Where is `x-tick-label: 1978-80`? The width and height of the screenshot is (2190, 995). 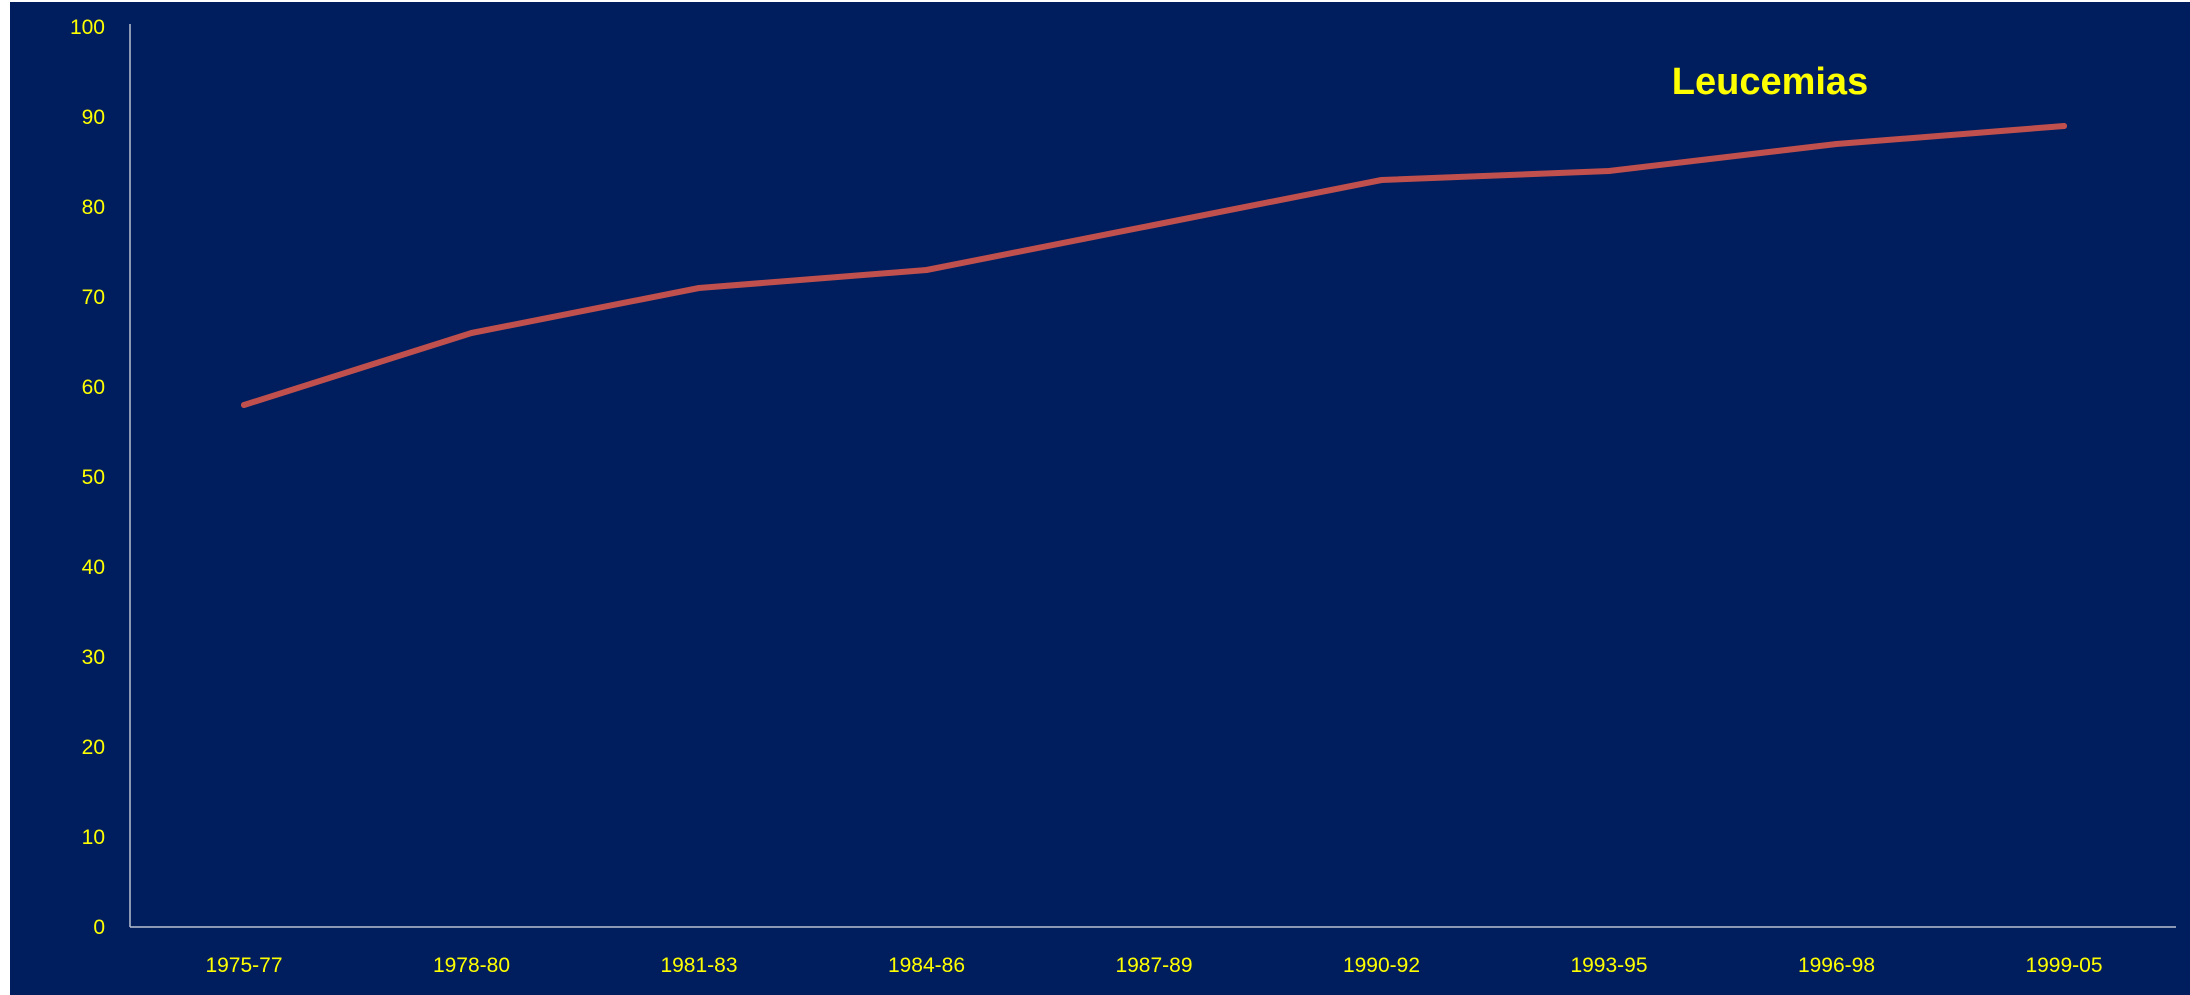 x-tick-label: 1978-80 is located at coordinates (471, 965).